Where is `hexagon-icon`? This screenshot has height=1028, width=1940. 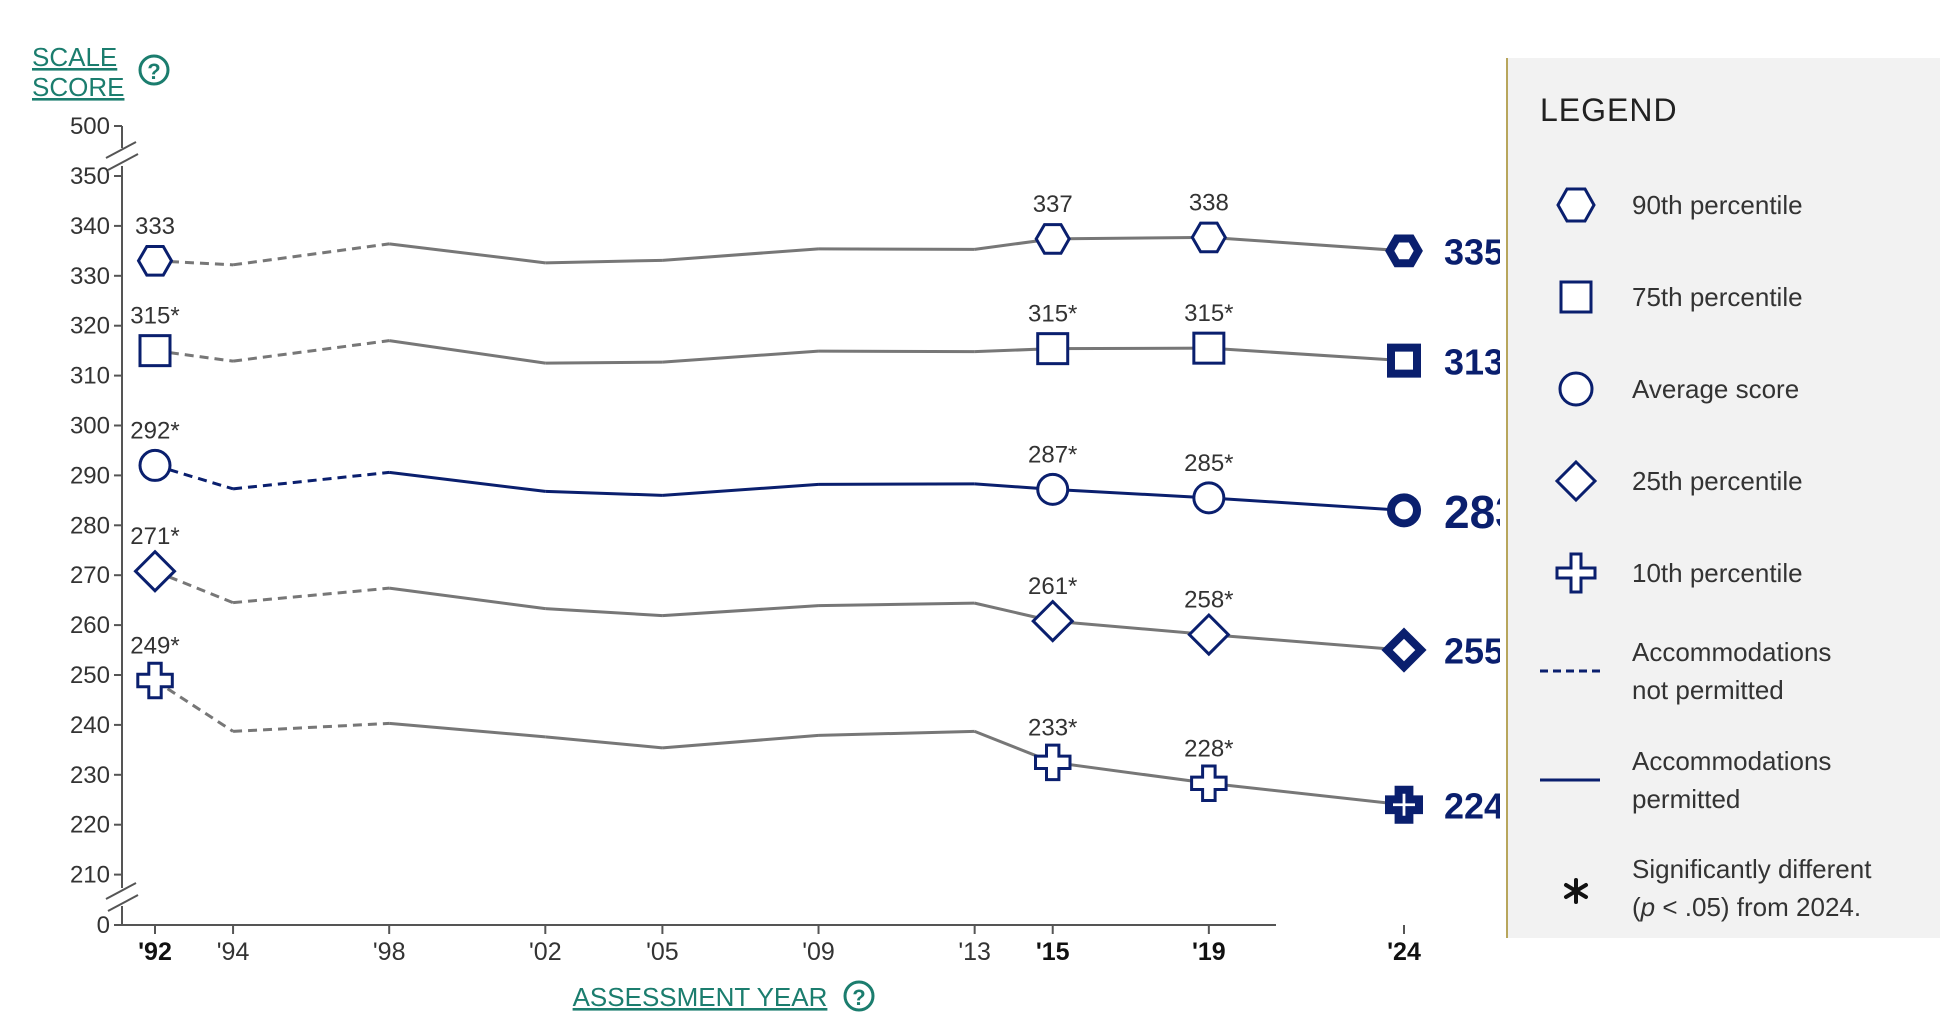 hexagon-icon is located at coordinates (1576, 205).